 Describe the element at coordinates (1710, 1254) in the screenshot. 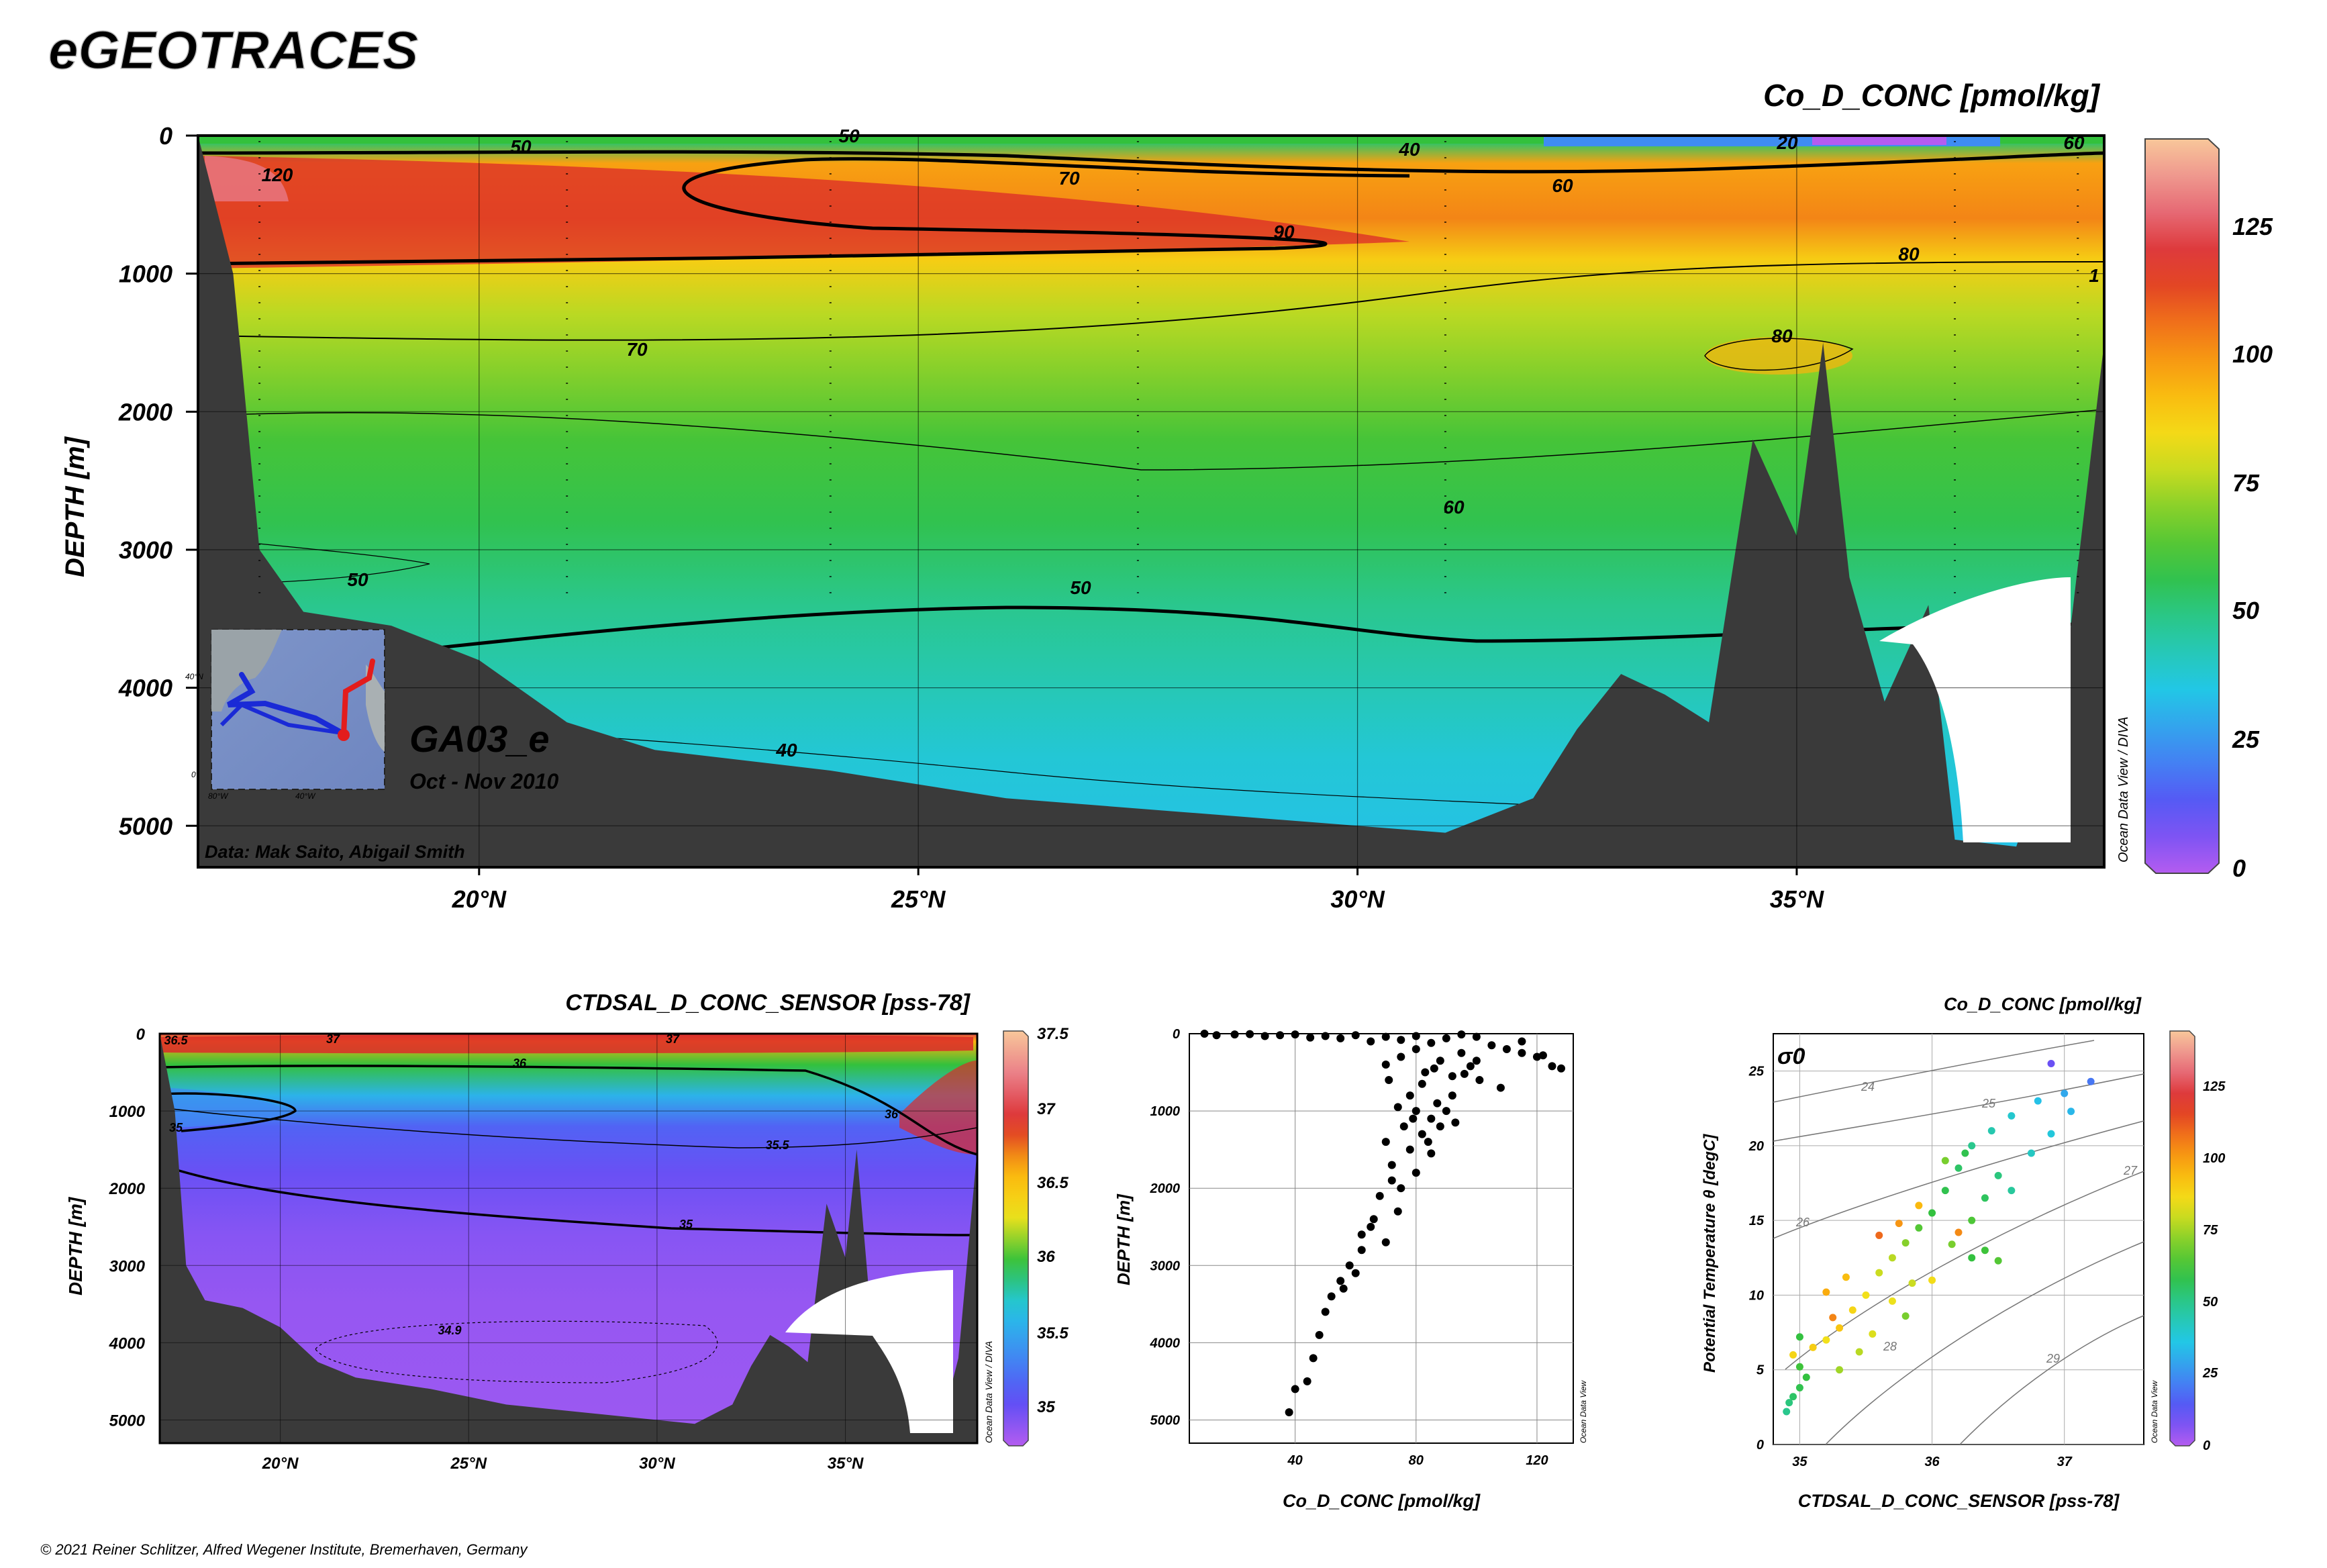

I see `ts-ylabel: Potential Temperature θ [degC]` at that location.